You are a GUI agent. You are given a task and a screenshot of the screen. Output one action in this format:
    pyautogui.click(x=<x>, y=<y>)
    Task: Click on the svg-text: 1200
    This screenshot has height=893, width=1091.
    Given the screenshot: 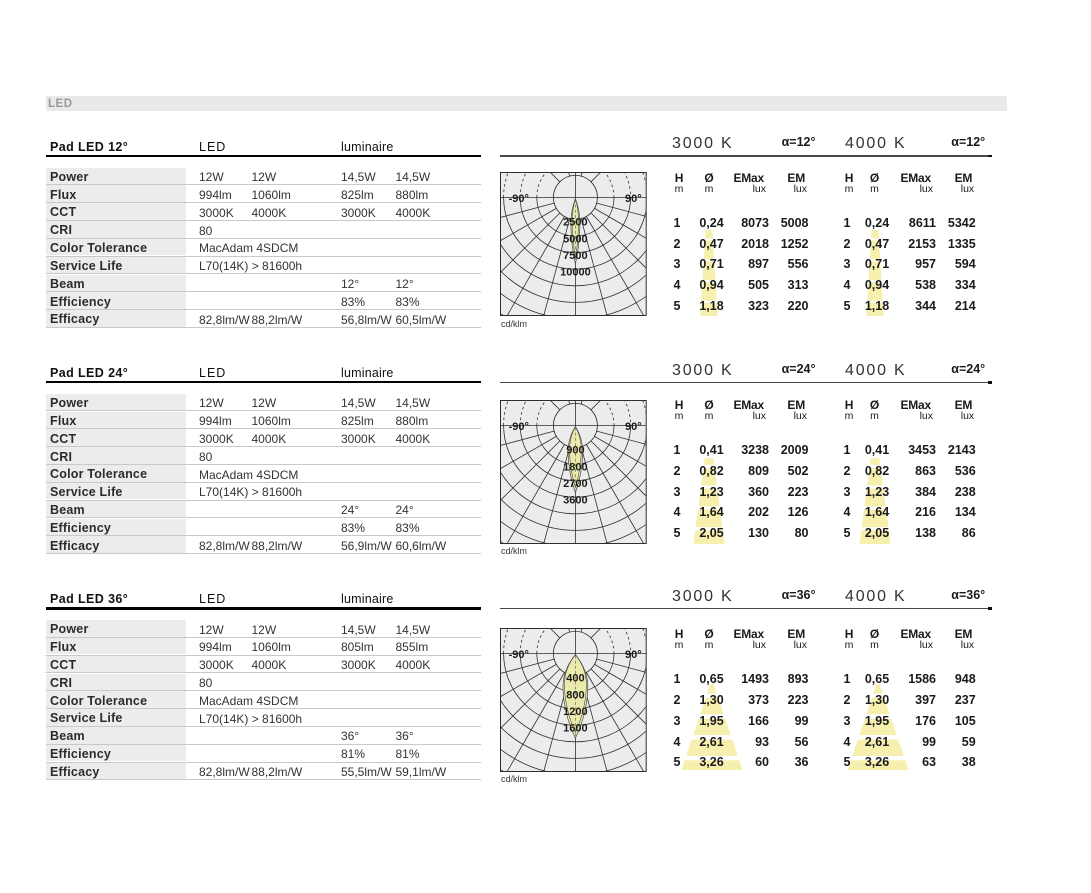 What is the action you would take?
    pyautogui.click(x=575, y=712)
    